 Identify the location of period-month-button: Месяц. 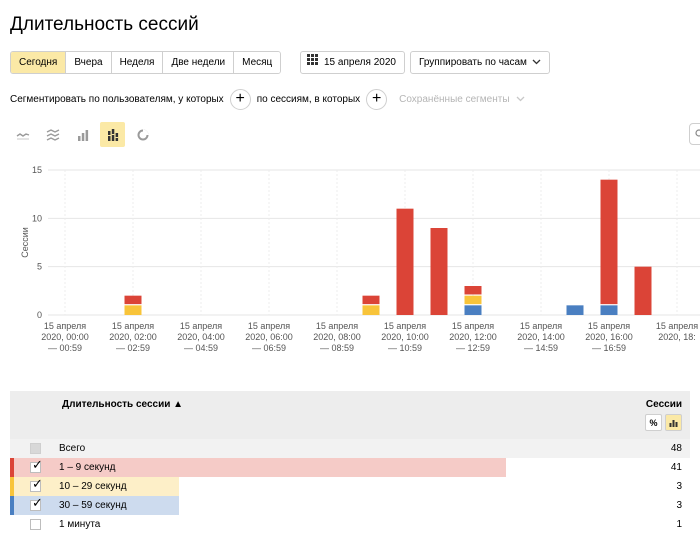
(257, 62).